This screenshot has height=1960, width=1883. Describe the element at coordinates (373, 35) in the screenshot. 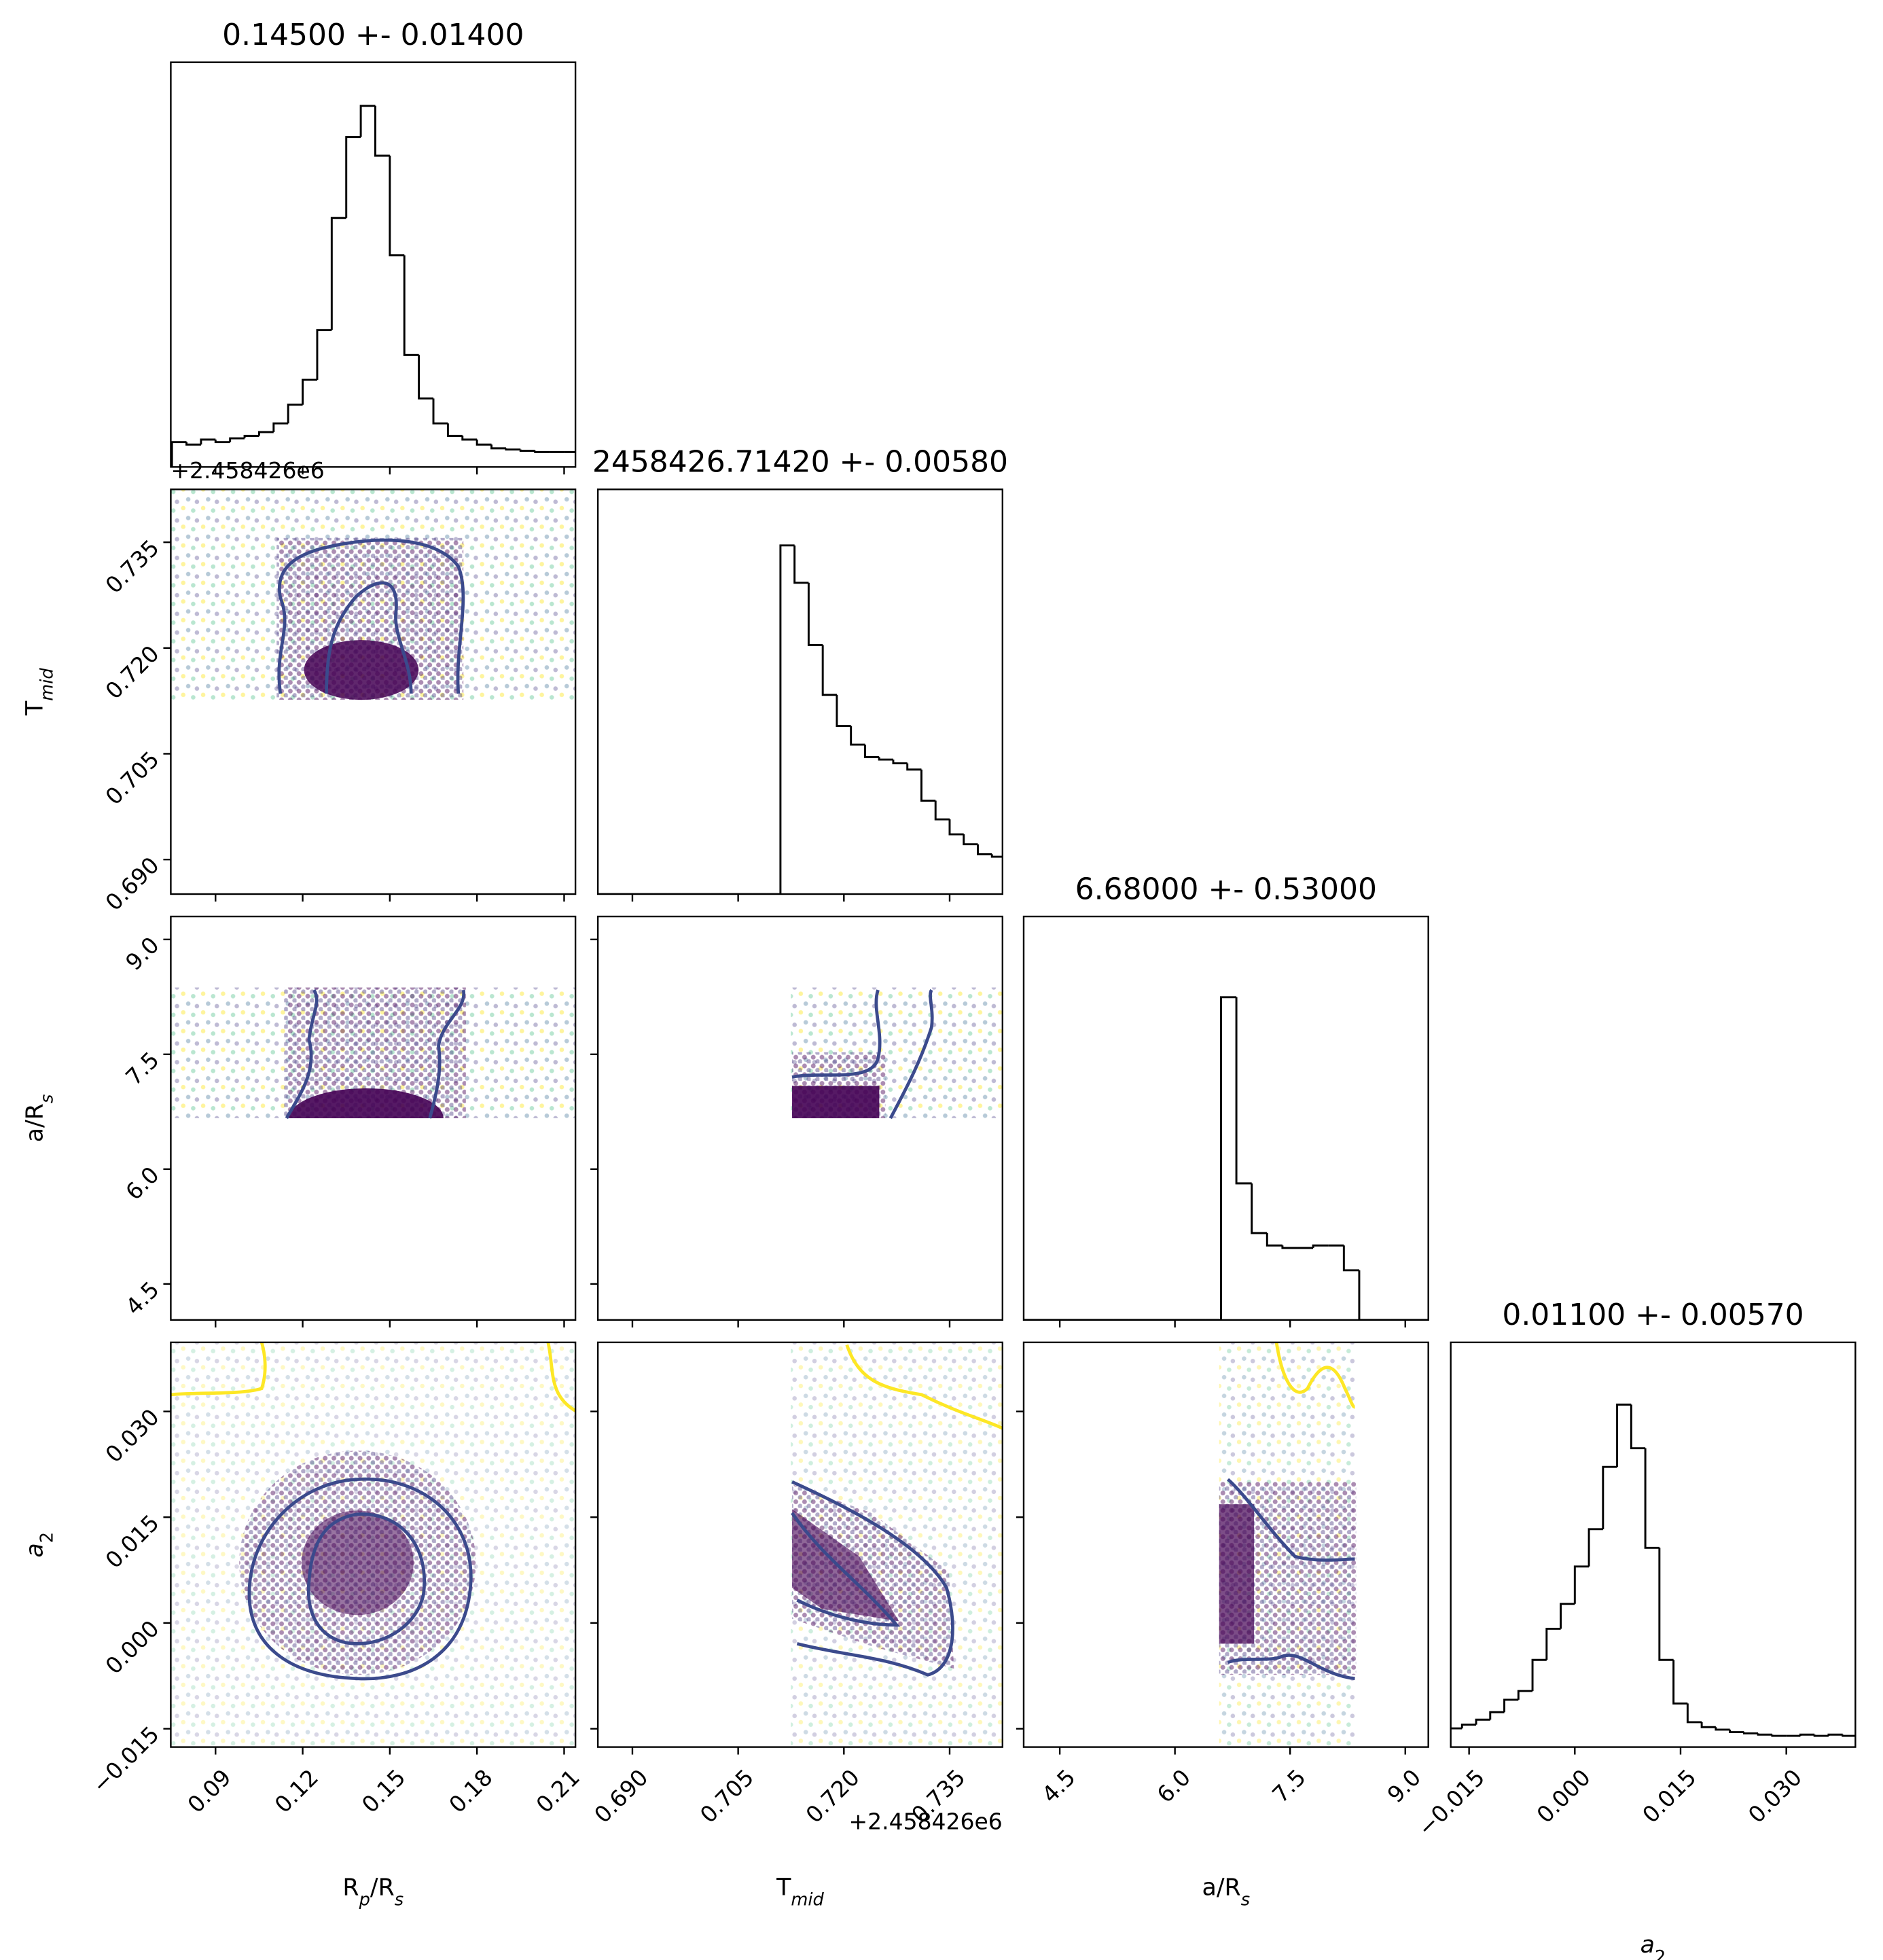

I see `panel-title: 0.14500 +- 0.01400` at that location.